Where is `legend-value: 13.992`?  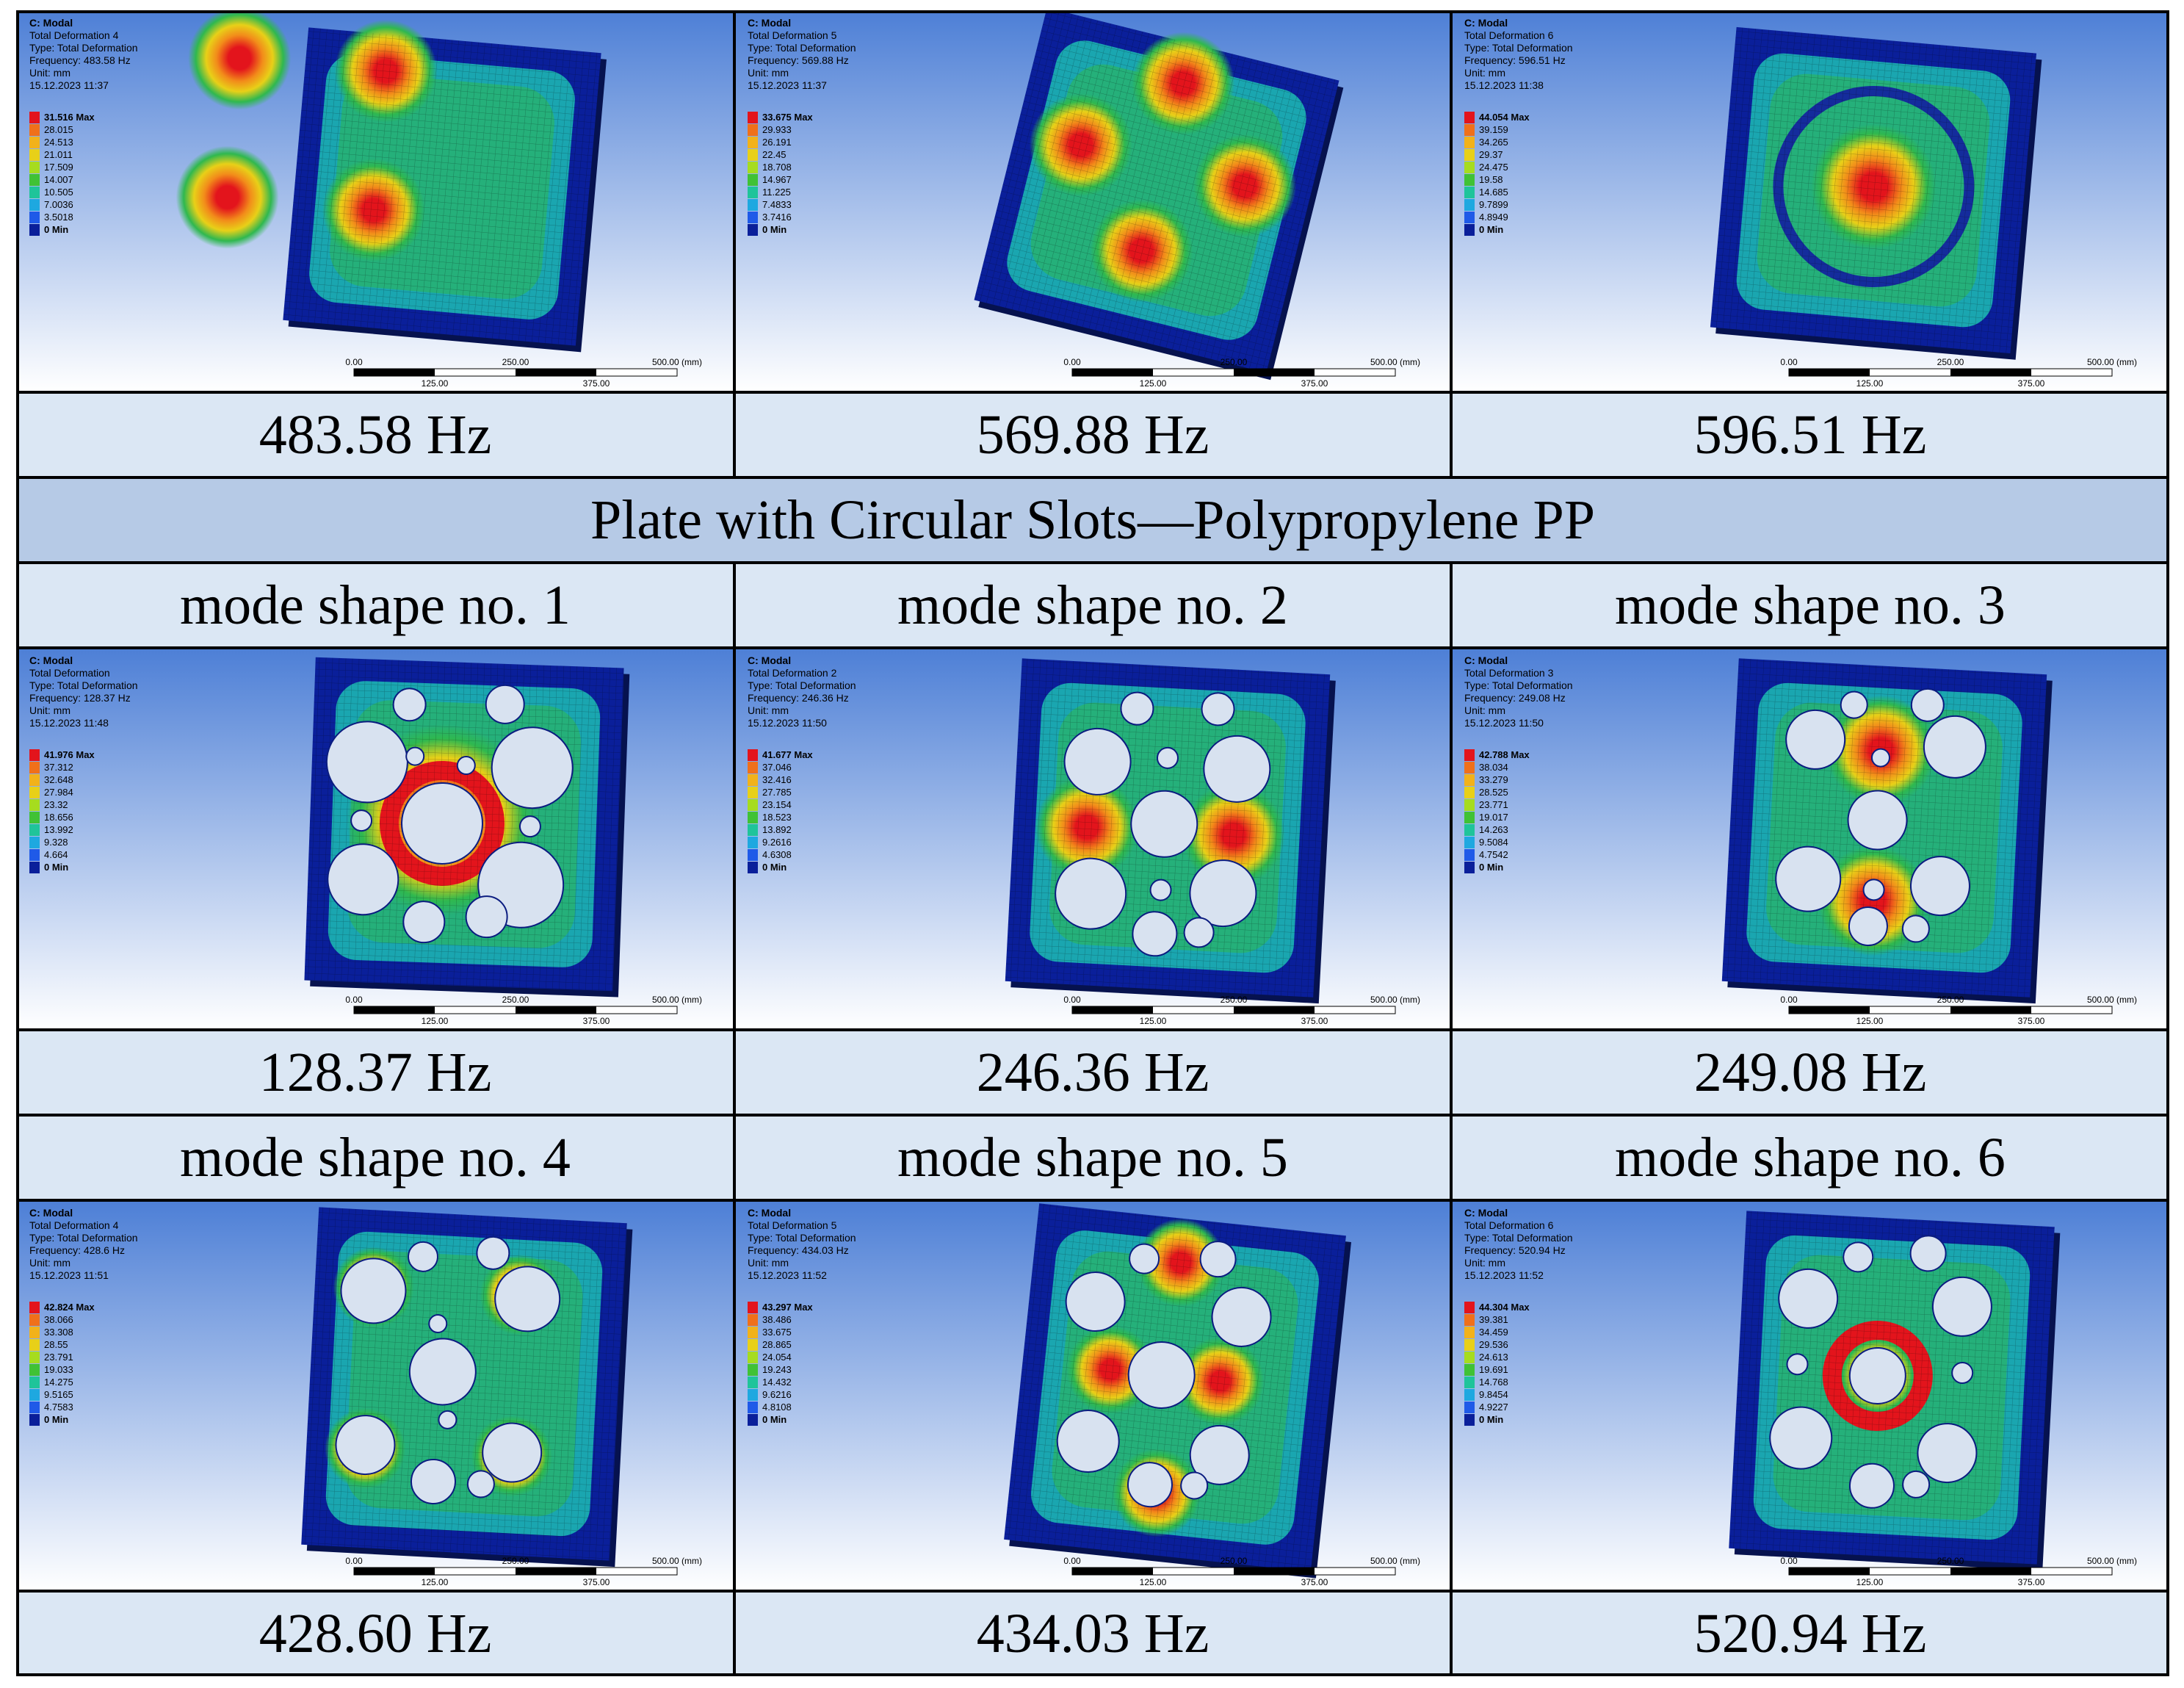
legend-value: 13.992 is located at coordinates (58, 829).